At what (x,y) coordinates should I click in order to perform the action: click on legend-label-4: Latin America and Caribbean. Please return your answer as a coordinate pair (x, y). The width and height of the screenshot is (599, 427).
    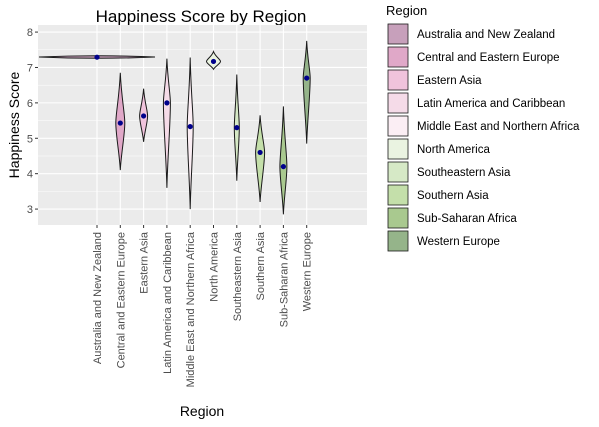
    Looking at the image, I should click on (491, 104).